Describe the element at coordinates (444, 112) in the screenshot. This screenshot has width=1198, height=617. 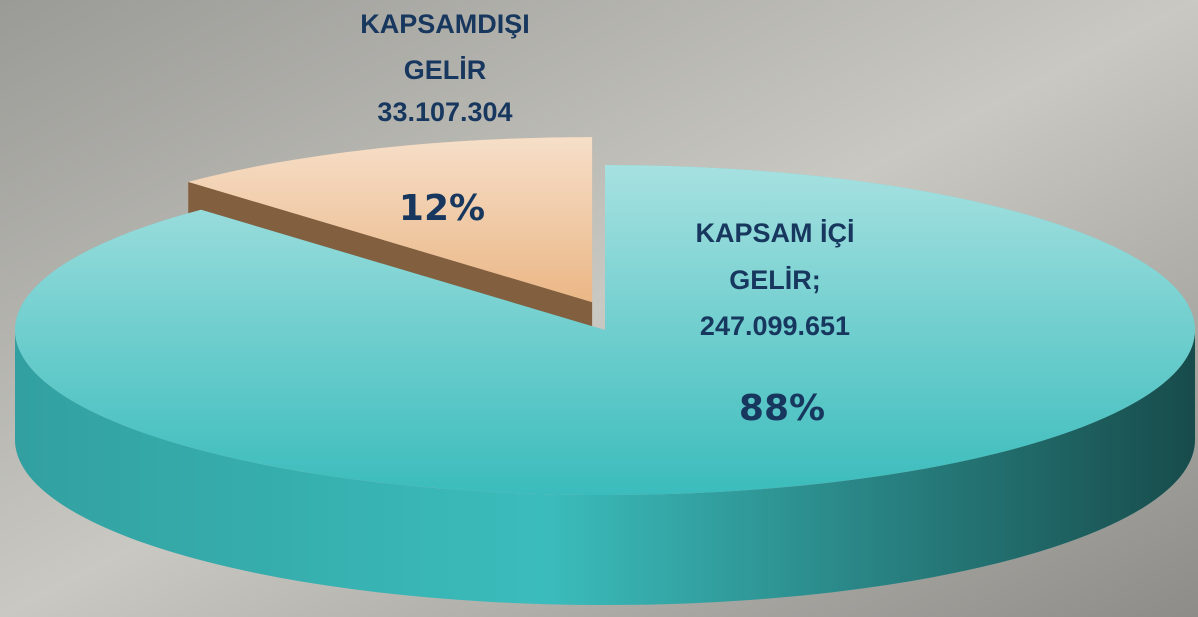
I see `slice-label: 33.107.304` at that location.